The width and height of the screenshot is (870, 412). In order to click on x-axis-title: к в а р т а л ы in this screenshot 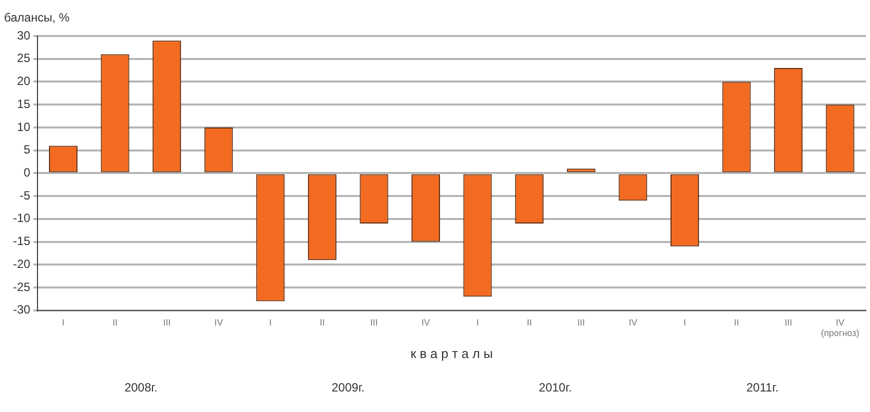, I will do `click(451, 353)`.